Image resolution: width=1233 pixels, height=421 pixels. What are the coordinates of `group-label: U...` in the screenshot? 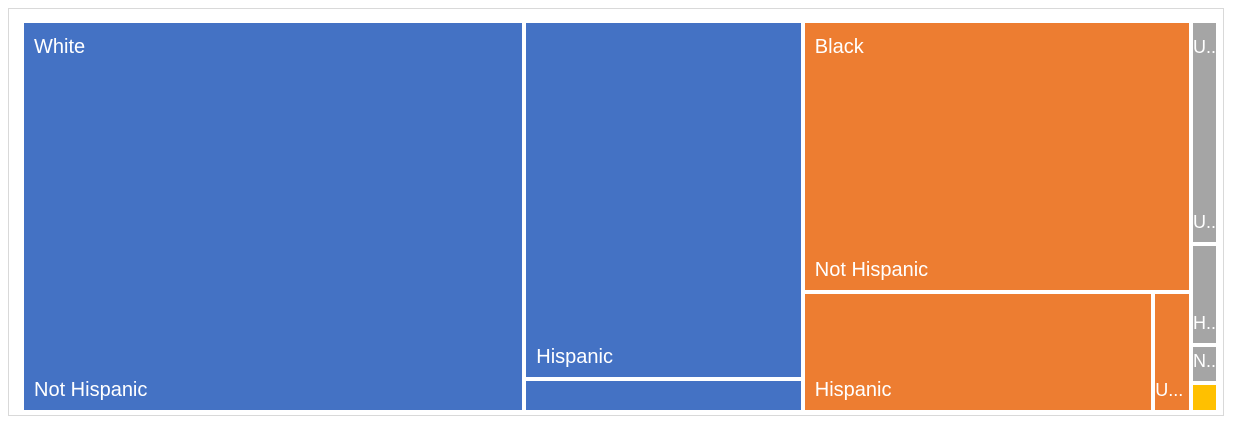 It's located at (1204, 47).